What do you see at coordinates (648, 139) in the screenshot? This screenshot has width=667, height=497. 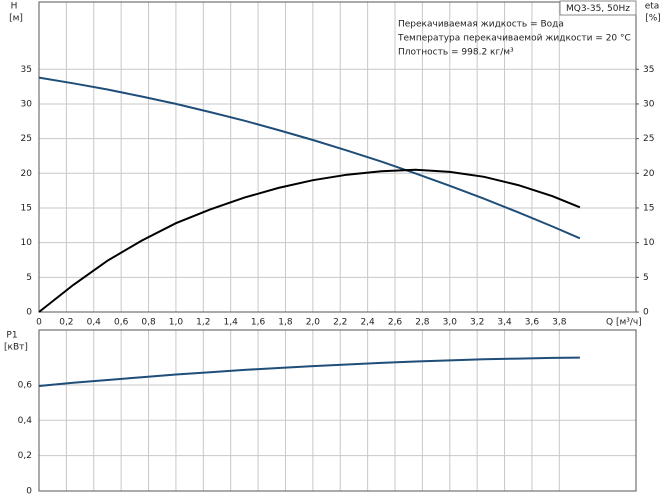 I see `y2-tick-label: 25` at bounding box center [648, 139].